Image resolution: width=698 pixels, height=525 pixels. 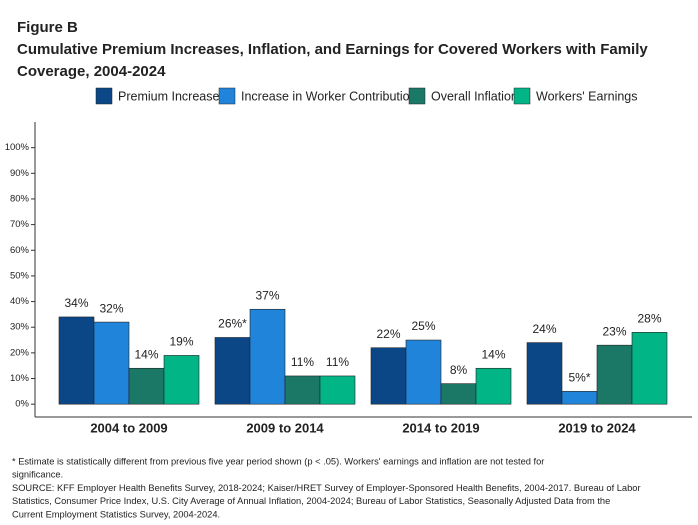 What do you see at coordinates (474, 96) in the screenshot?
I see `legend-label: Overall Inflation` at bounding box center [474, 96].